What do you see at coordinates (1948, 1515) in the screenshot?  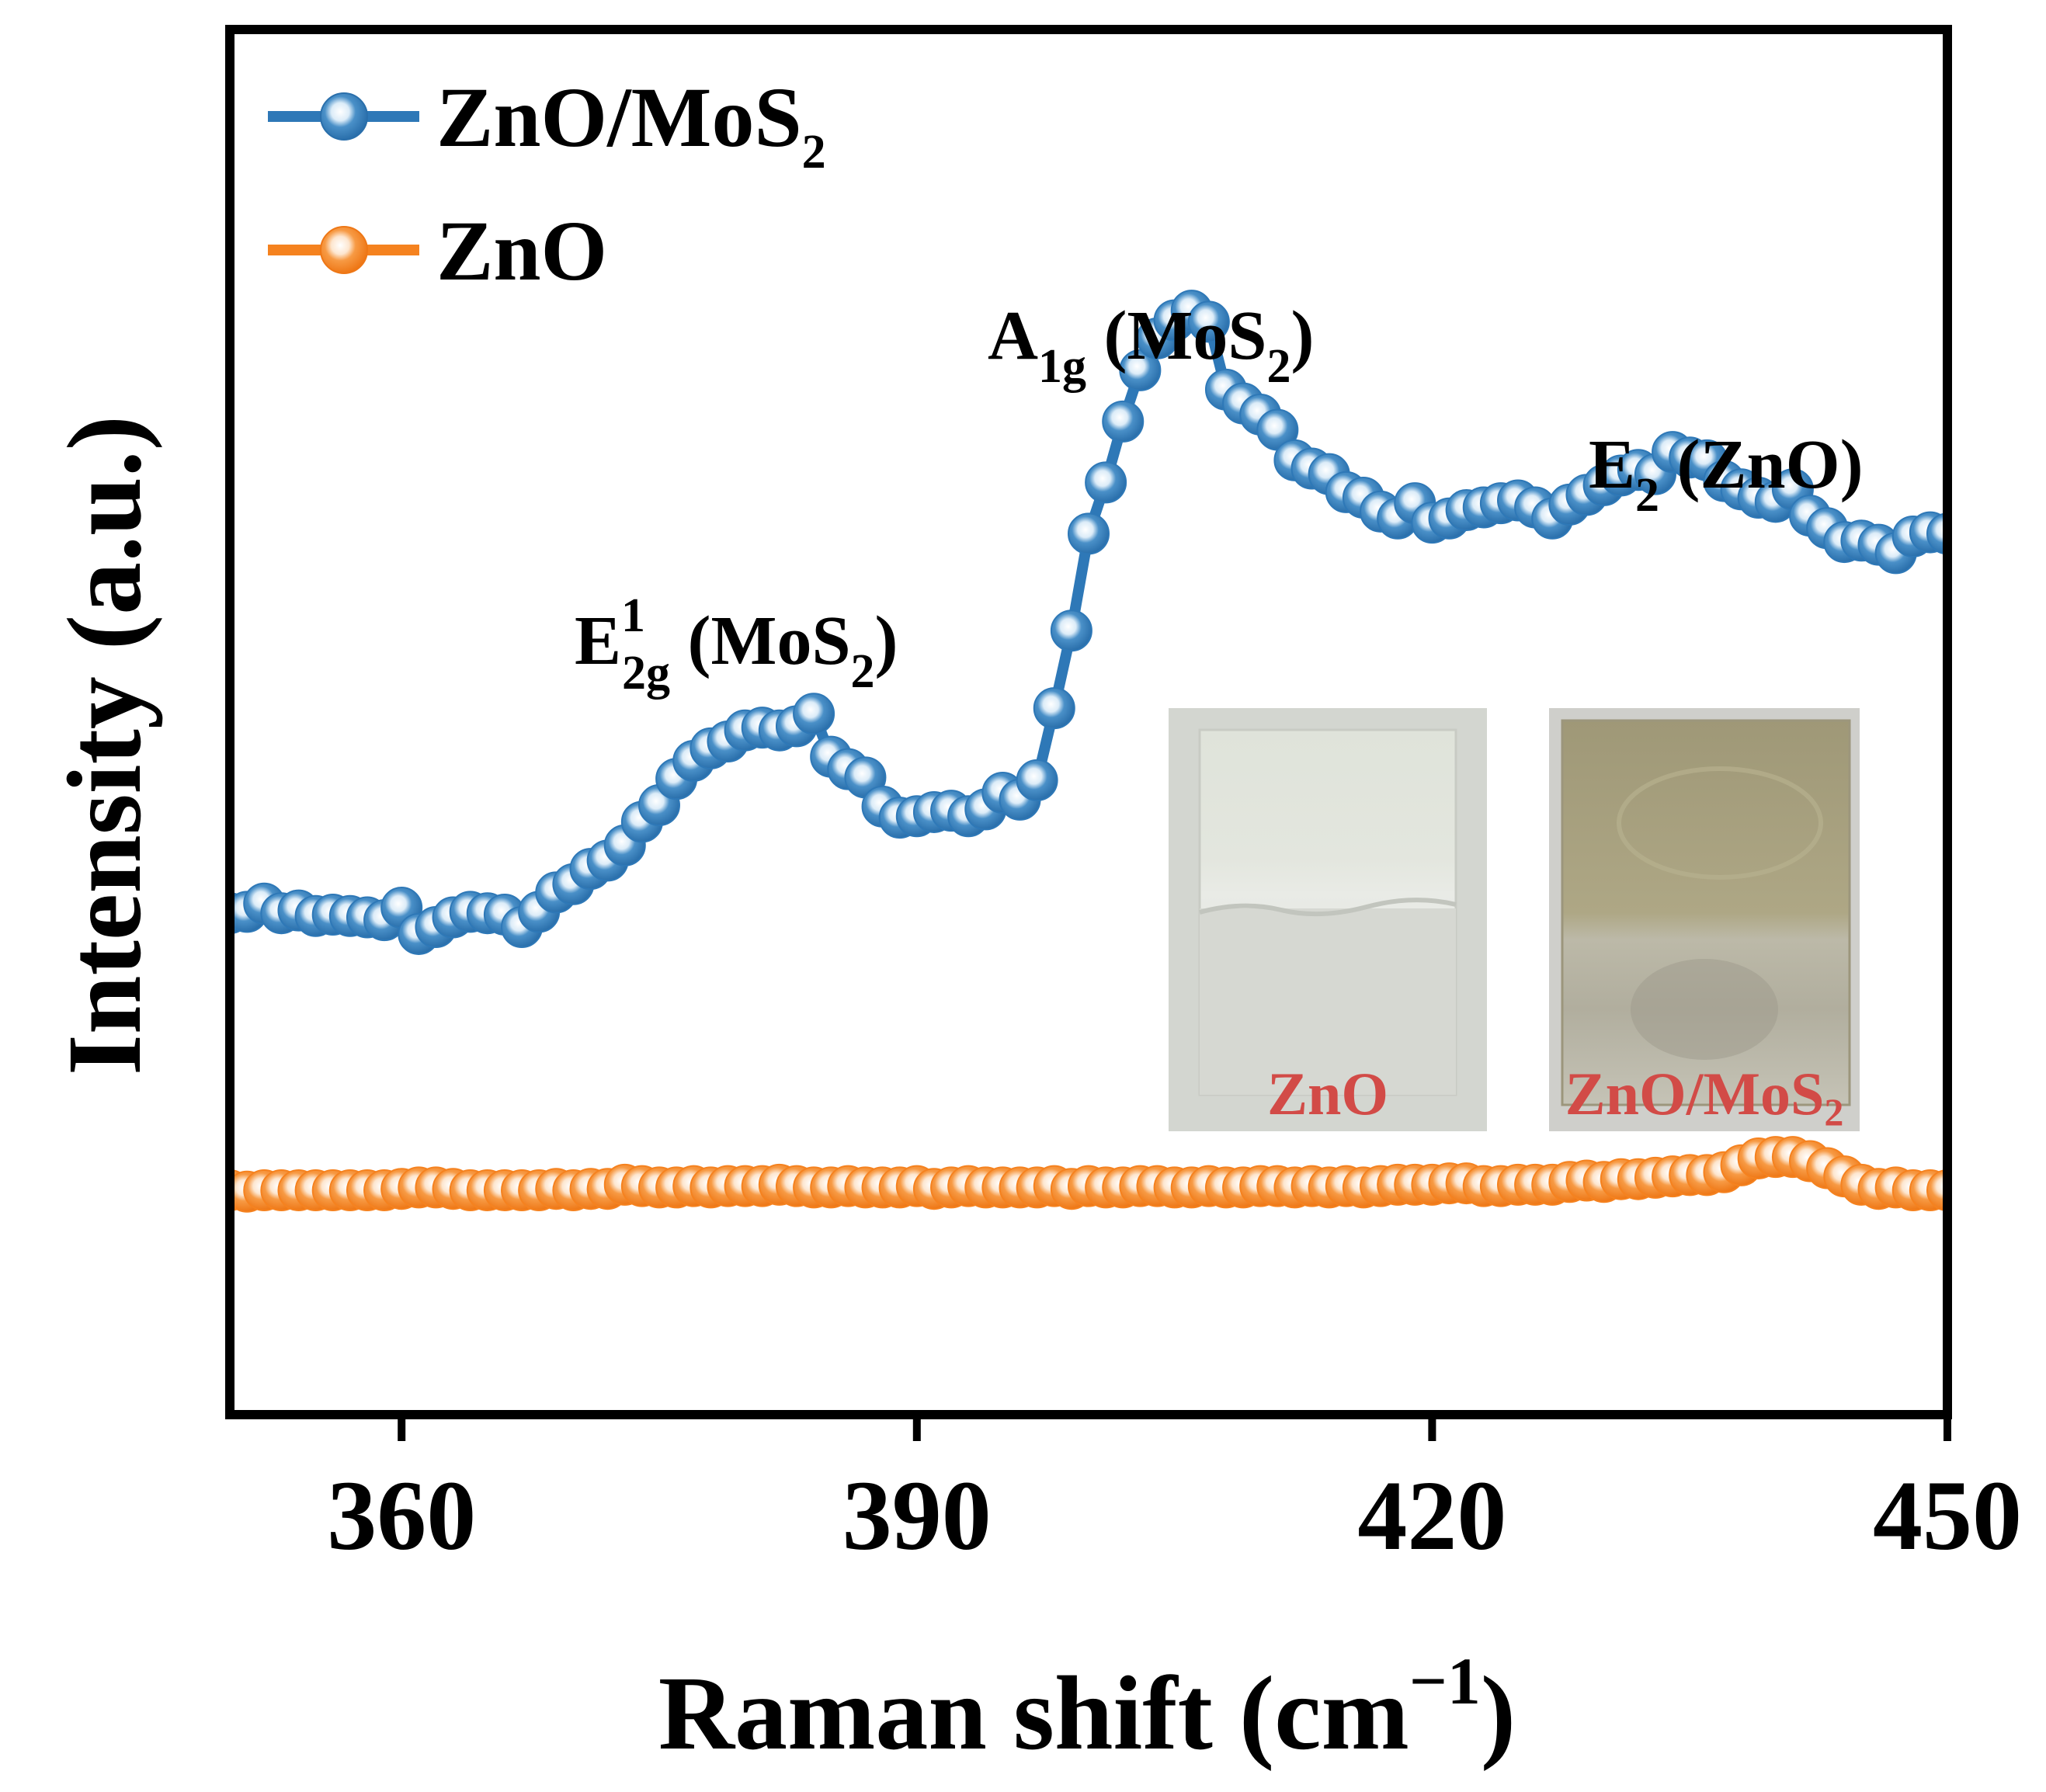 I see `x-tick-label-450: 450` at bounding box center [1948, 1515].